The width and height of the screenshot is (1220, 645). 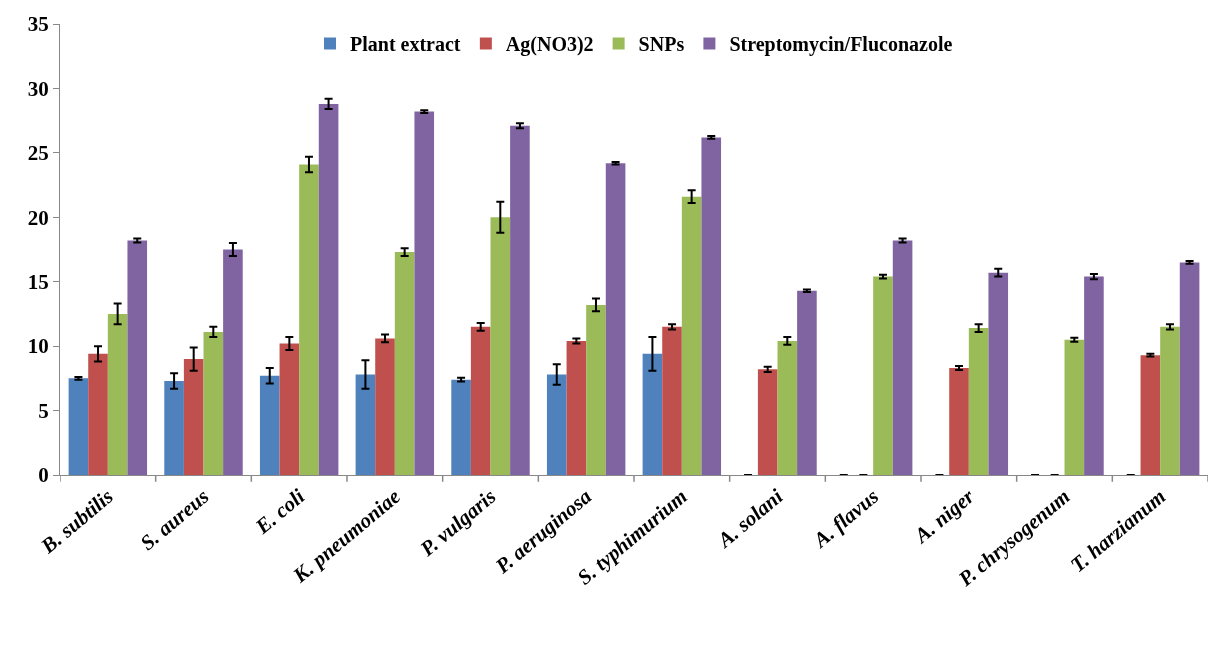 What do you see at coordinates (841, 45) in the screenshot?
I see `legend-label: Streptomycin/Fluconazole` at bounding box center [841, 45].